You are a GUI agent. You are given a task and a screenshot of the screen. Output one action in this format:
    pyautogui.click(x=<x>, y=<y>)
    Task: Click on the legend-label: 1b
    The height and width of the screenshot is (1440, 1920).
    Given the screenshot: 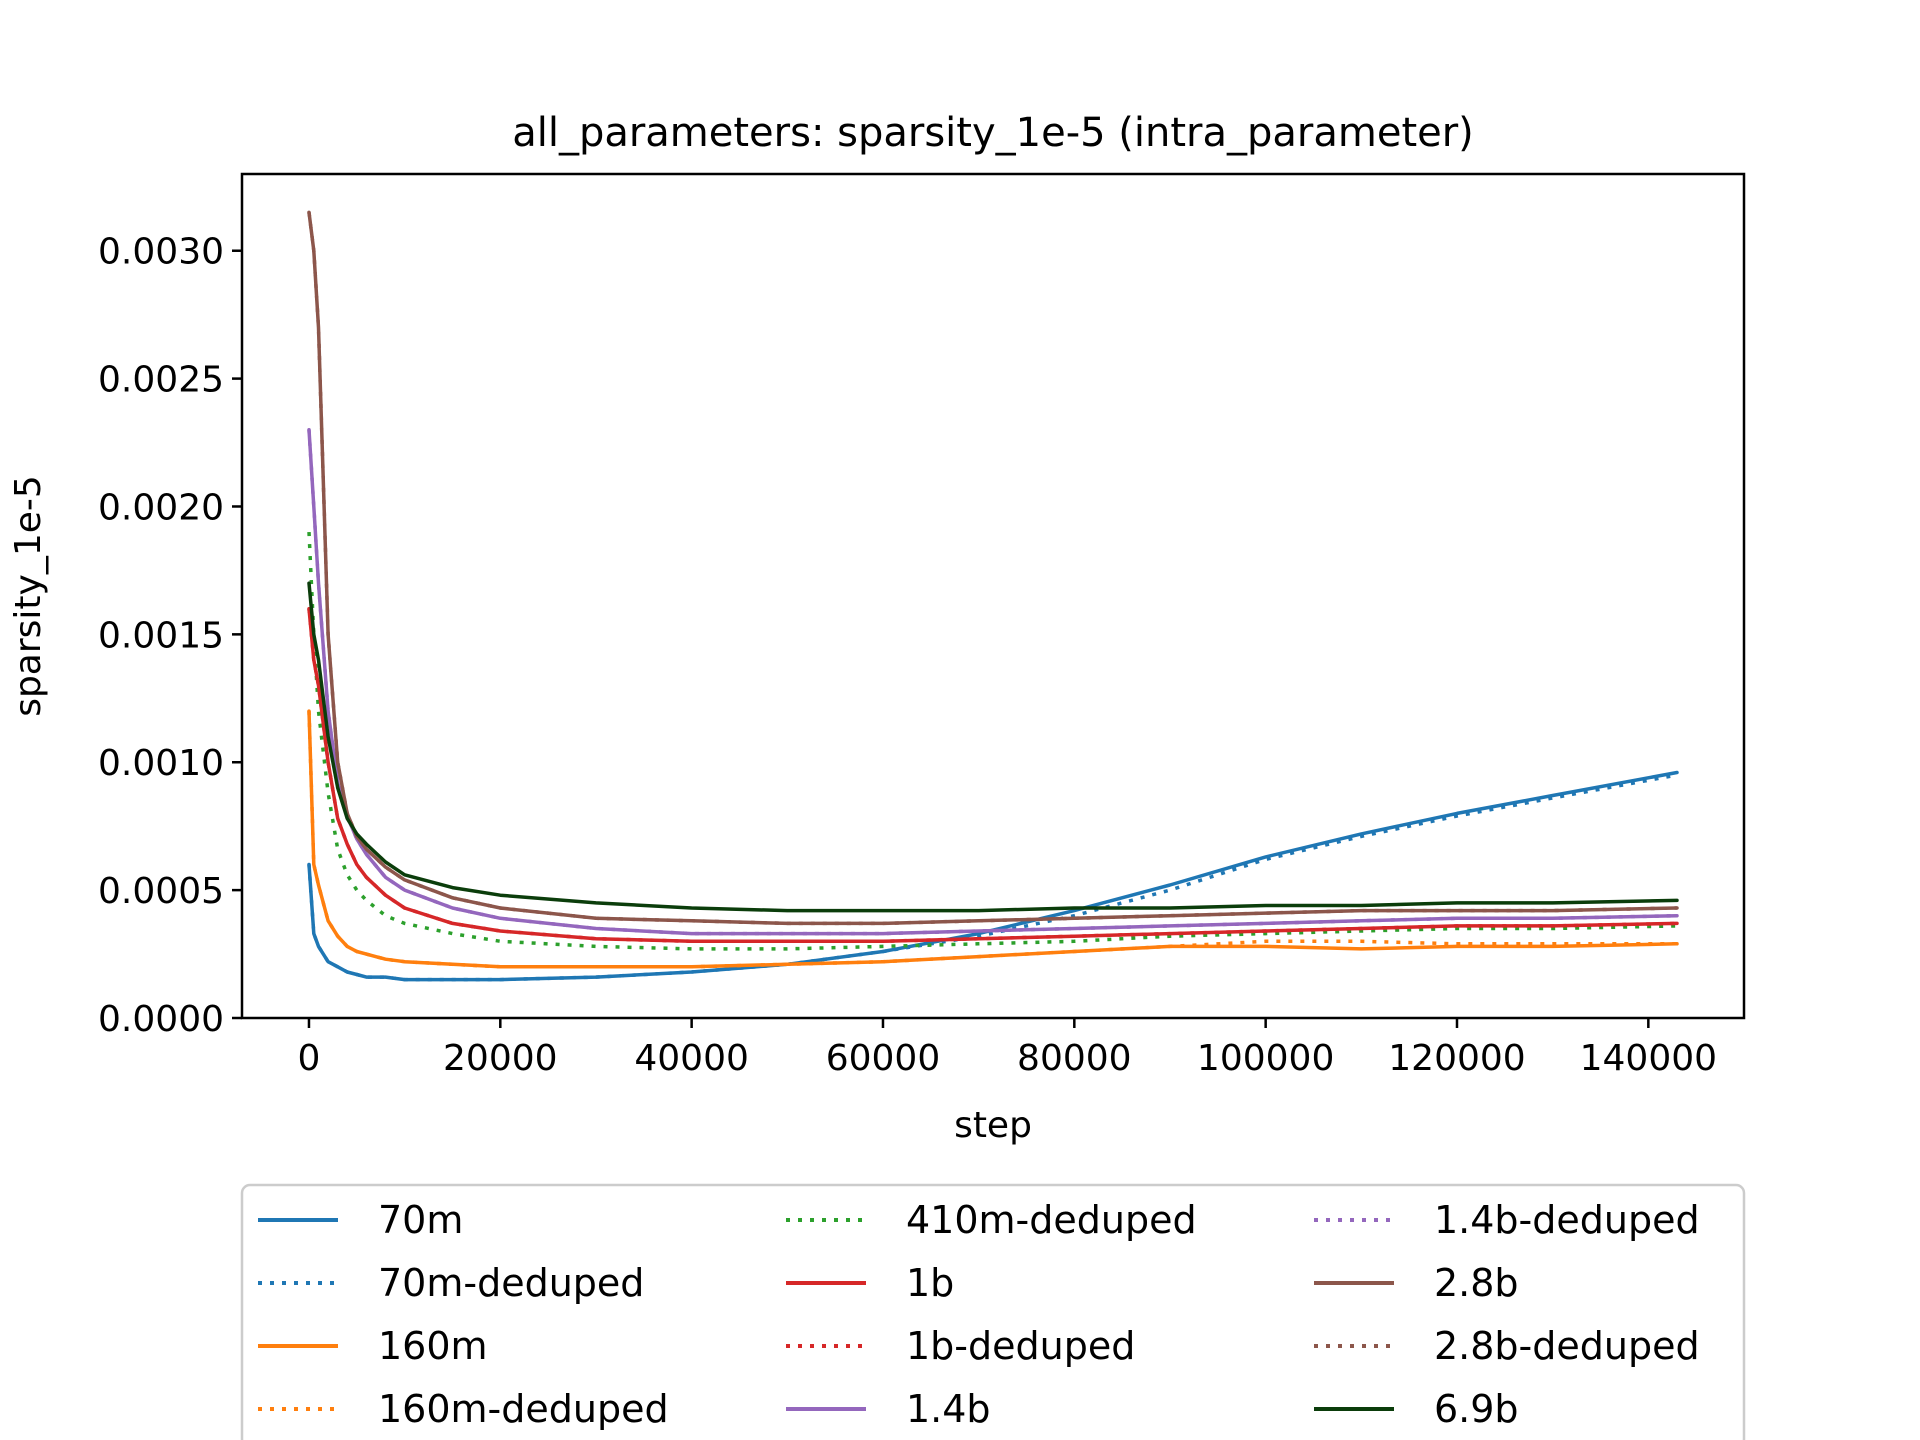 What is the action you would take?
    pyautogui.click(x=930, y=1283)
    